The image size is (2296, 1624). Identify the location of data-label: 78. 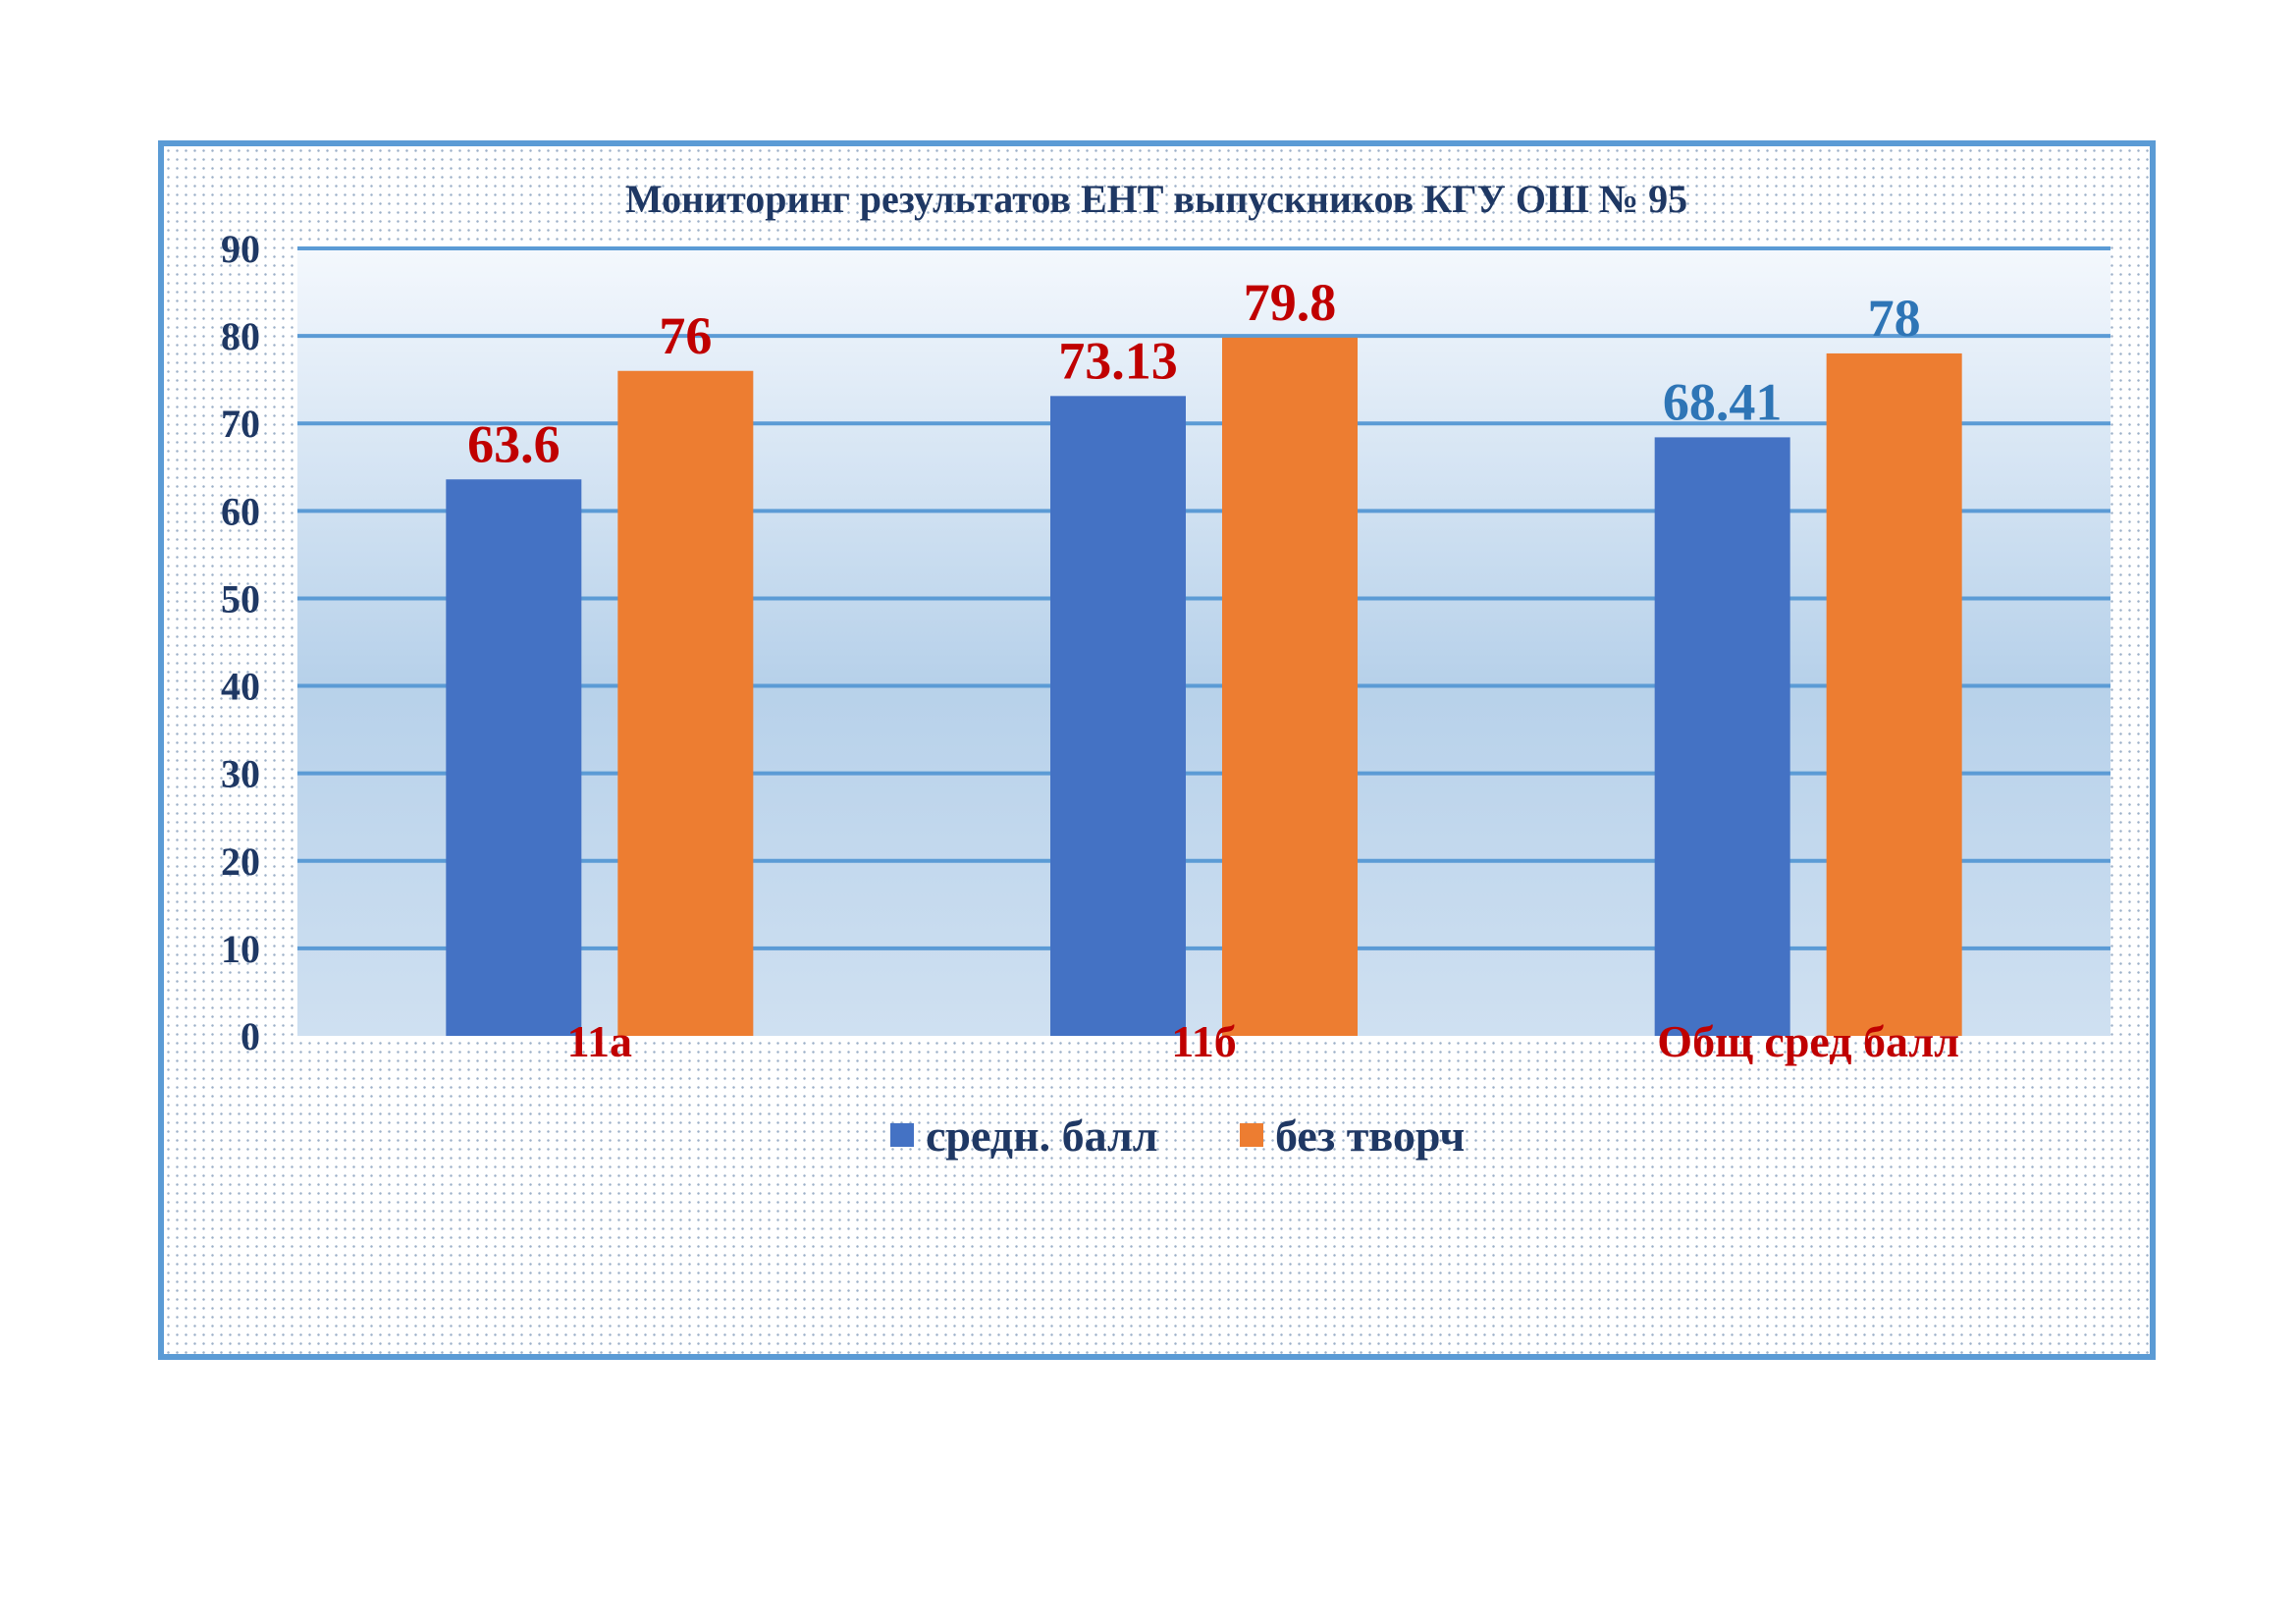
(1894, 318).